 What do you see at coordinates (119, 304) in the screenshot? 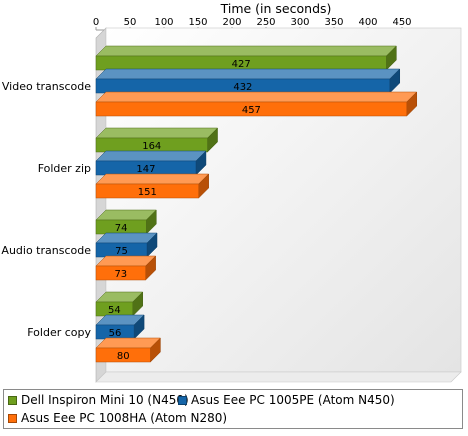
I see `bar: 54` at bounding box center [119, 304].